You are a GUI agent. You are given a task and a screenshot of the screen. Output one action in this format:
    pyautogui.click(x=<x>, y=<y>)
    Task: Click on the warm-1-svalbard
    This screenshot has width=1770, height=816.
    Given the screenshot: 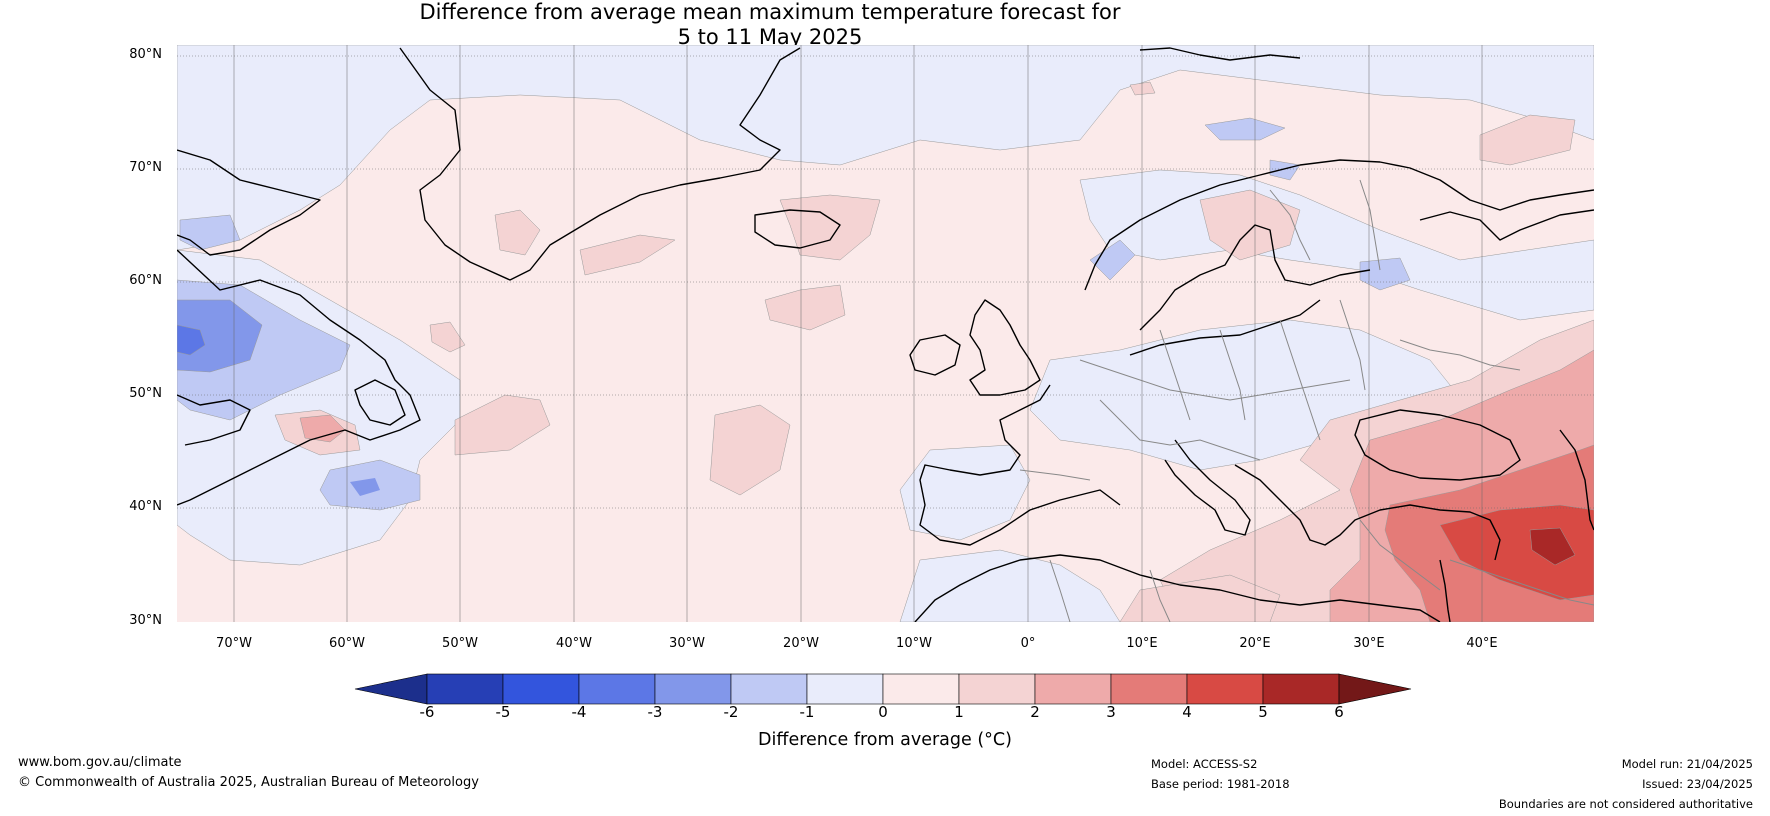 What is the action you would take?
    pyautogui.click(x=1142, y=88)
    